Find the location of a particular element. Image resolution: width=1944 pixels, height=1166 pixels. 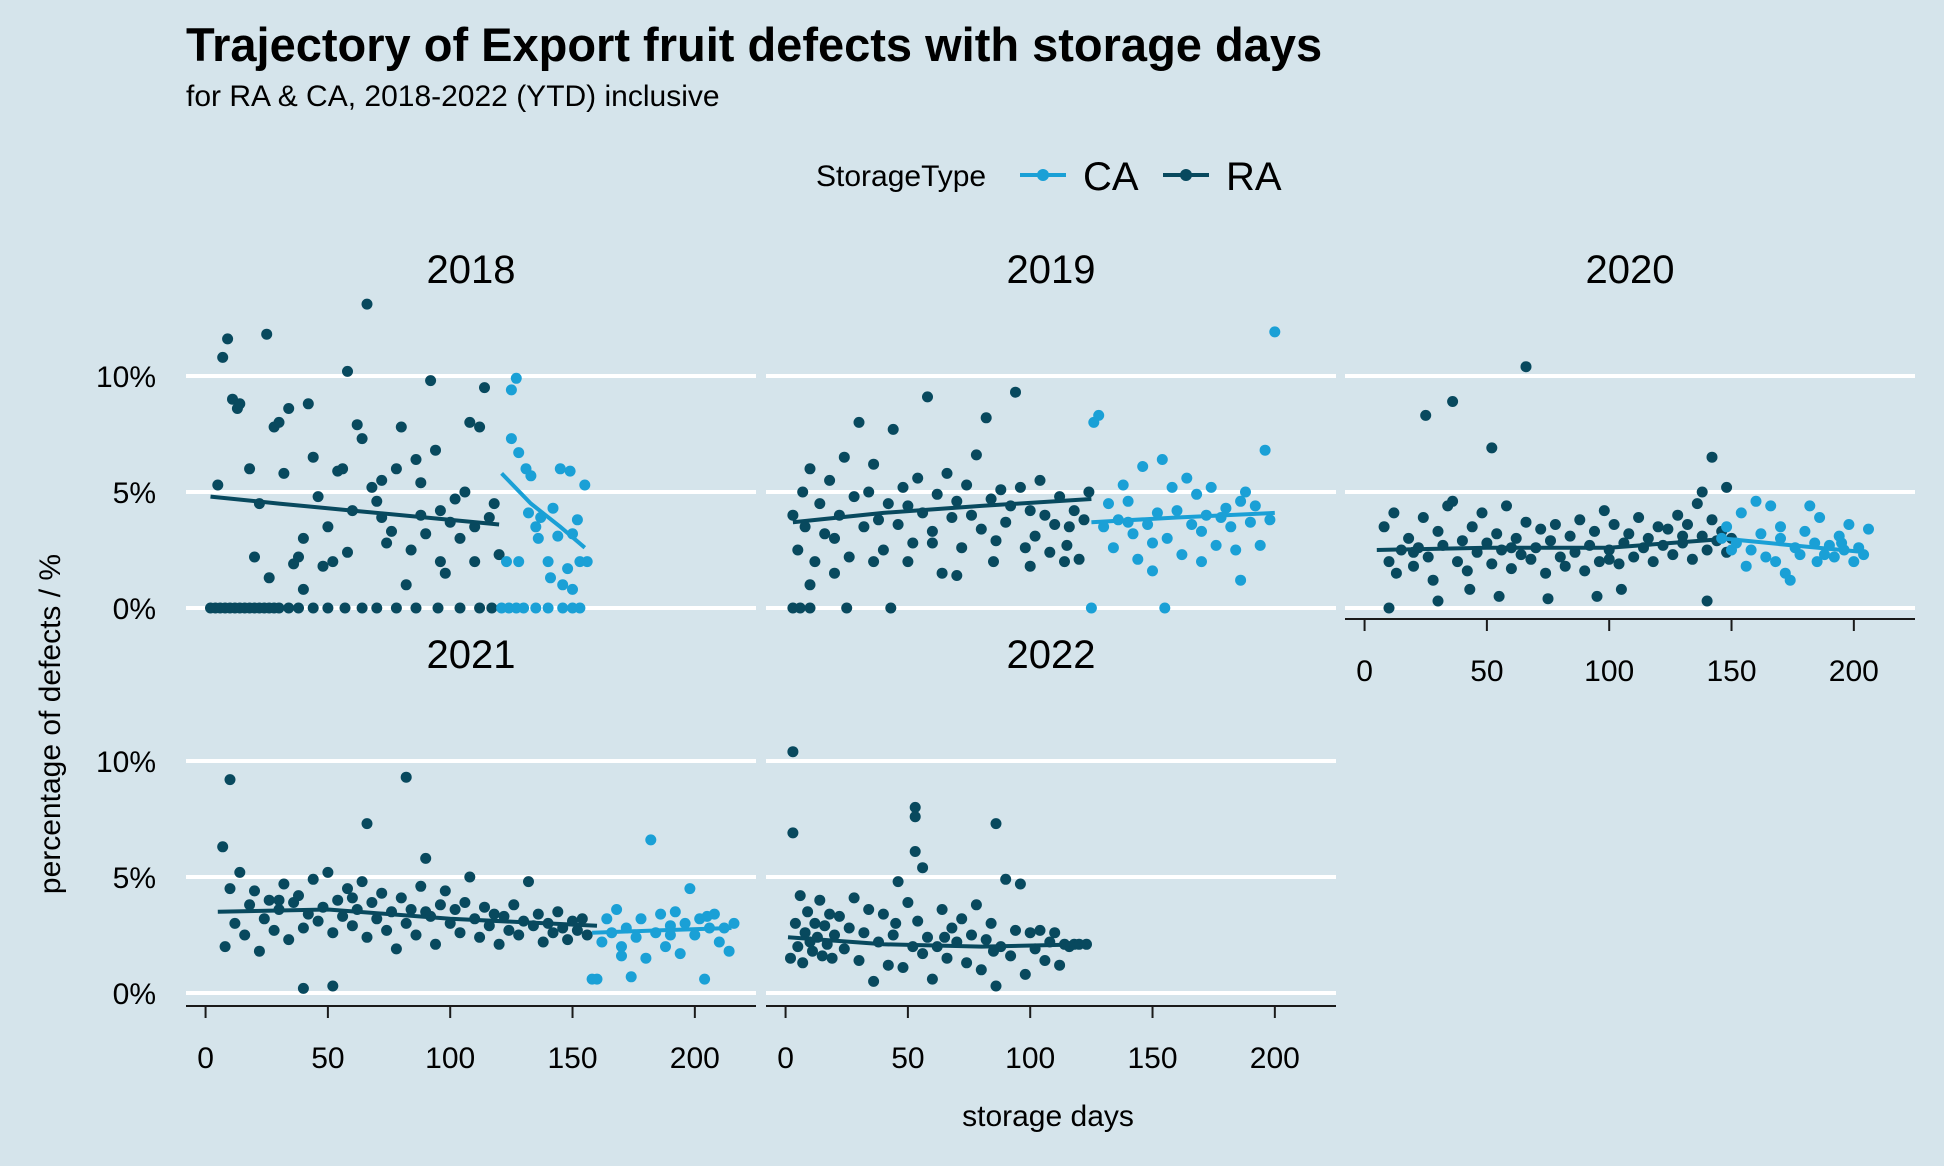

y-tick-label: 10% is located at coordinates (126, 377).